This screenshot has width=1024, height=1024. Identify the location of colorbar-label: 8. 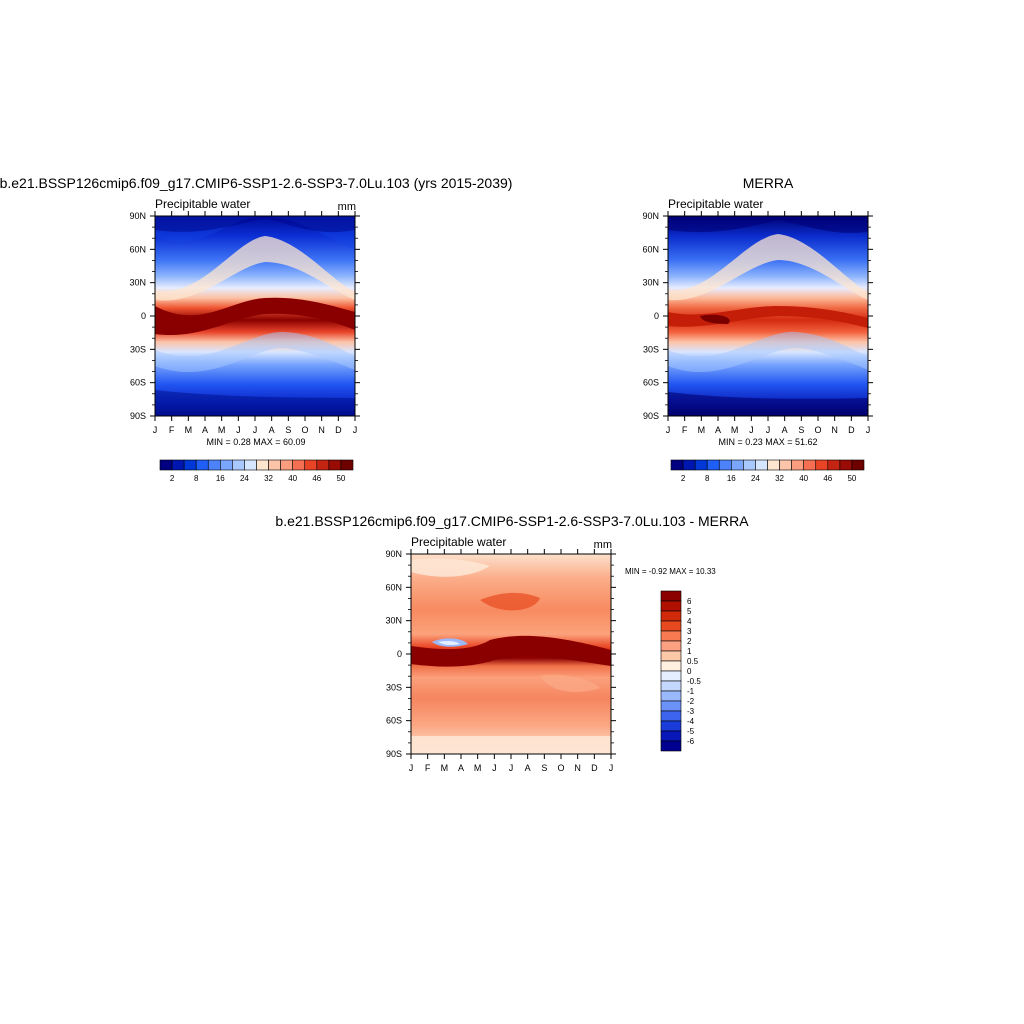
(196, 478).